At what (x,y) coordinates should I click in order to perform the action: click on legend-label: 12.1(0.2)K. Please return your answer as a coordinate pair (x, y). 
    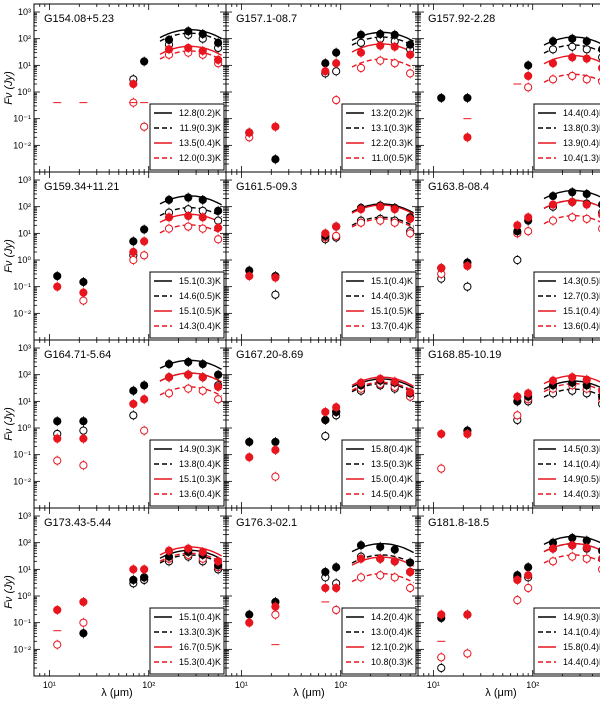
    Looking at the image, I should click on (392, 647).